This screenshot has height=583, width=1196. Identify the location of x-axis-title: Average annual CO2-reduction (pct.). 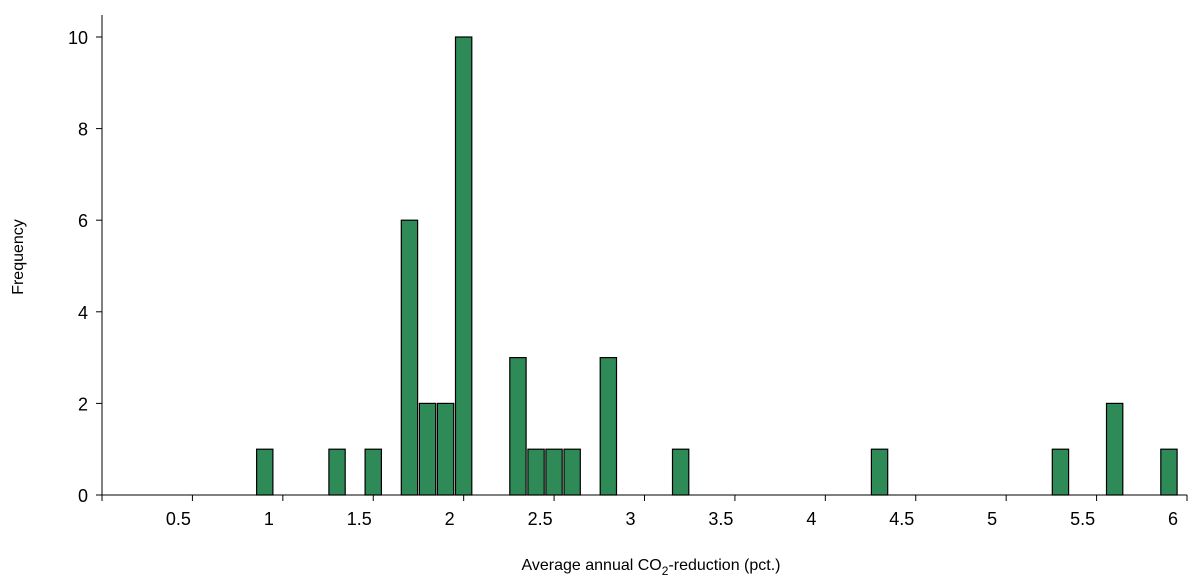
(651, 567).